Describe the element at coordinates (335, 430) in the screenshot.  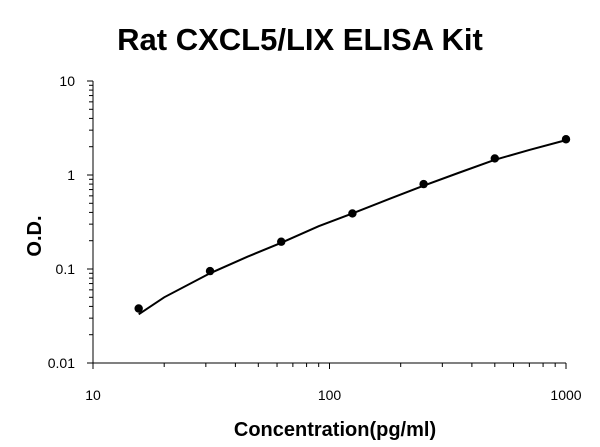
I see `x-axis-label: Concentration(pg/ml)` at that location.